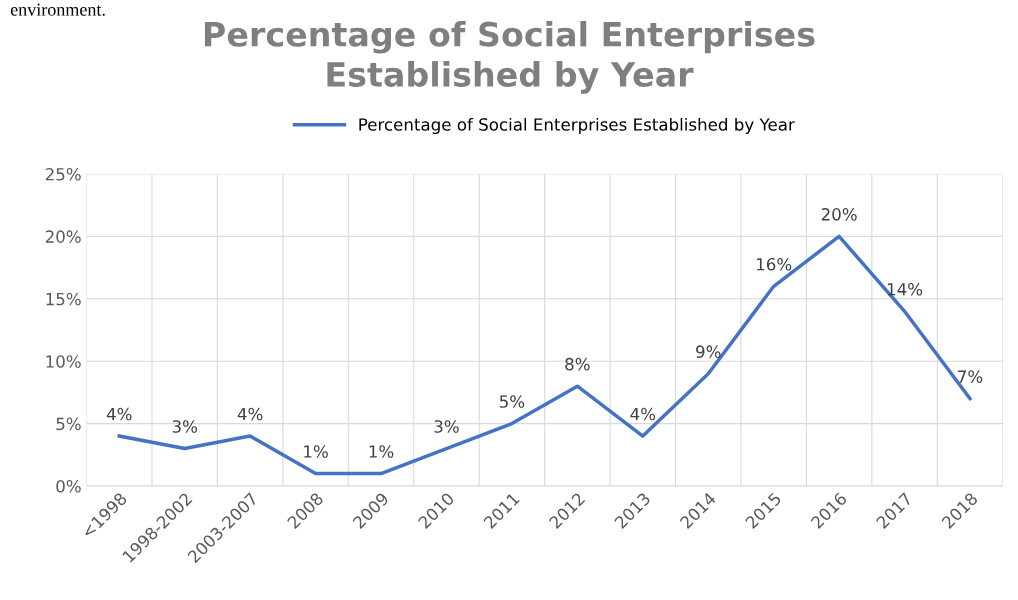  I want to click on data-label: 5%, so click(512, 401).